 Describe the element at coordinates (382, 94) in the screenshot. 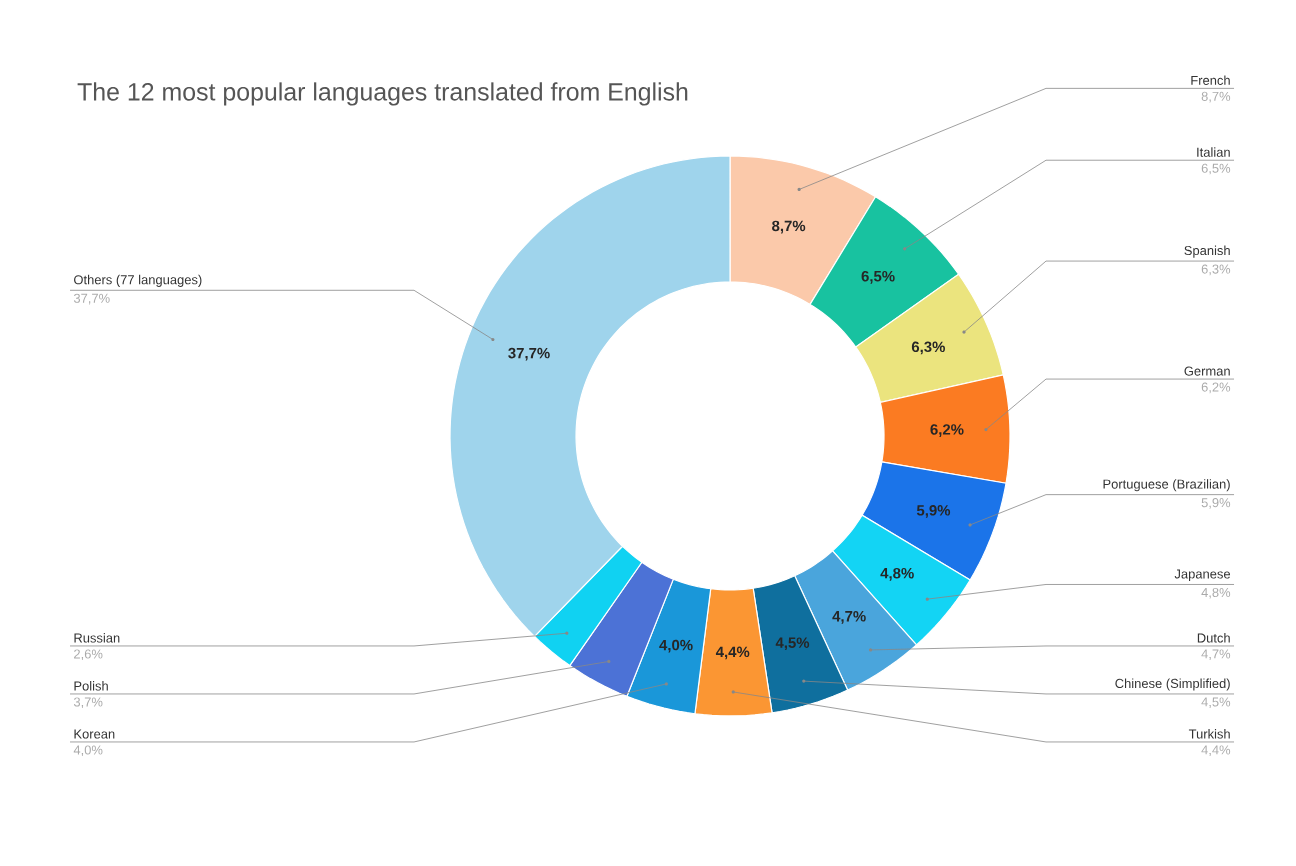

I see `chart-title: The 12 most popular languages translated from English` at that location.